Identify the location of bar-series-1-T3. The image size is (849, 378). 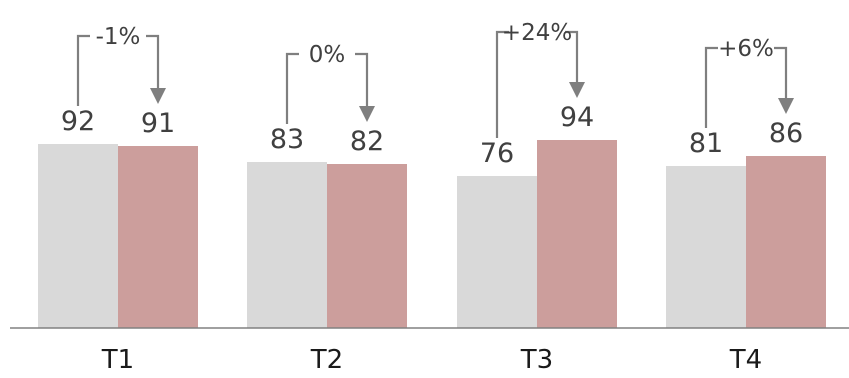
(497, 252).